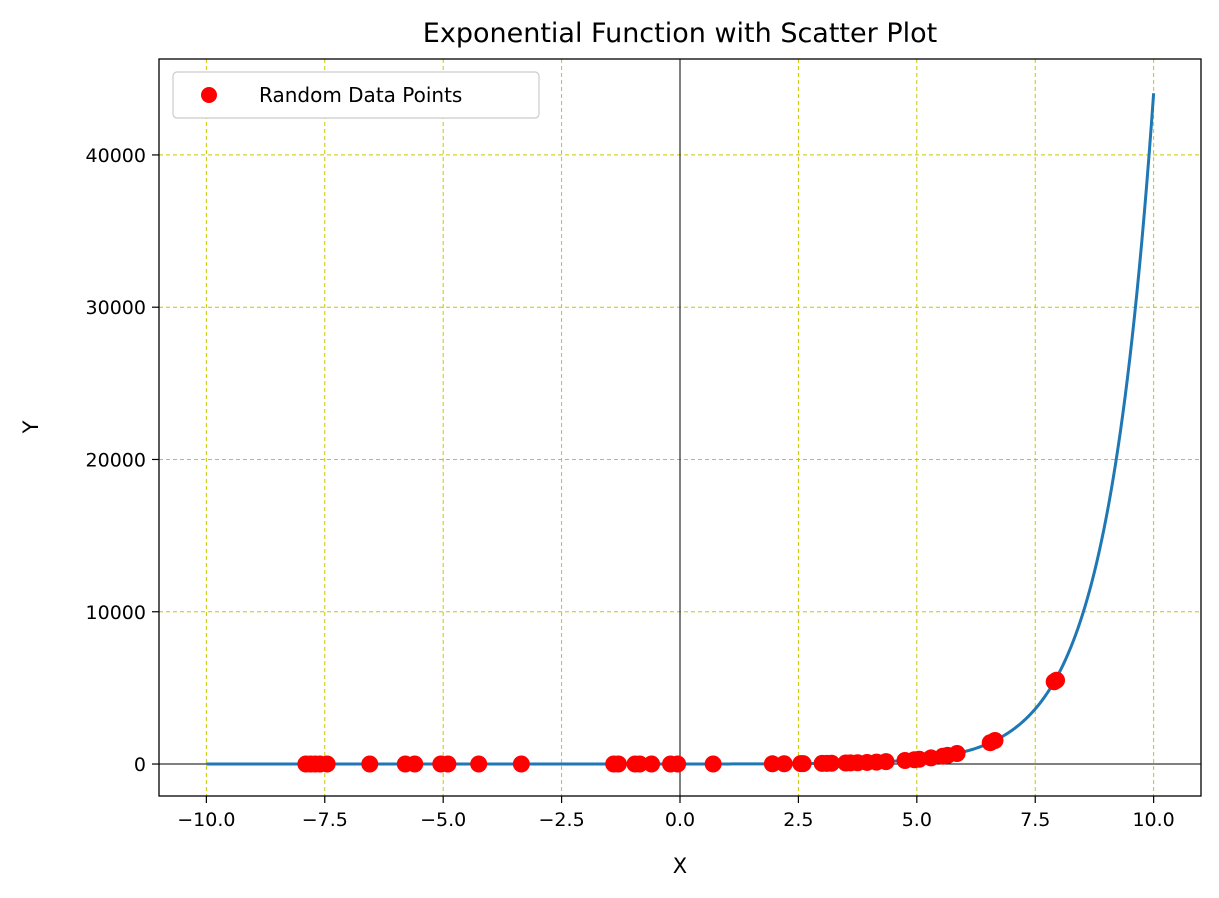  Describe the element at coordinates (798, 820) in the screenshot. I see `x-tick-label: 2.5` at that location.